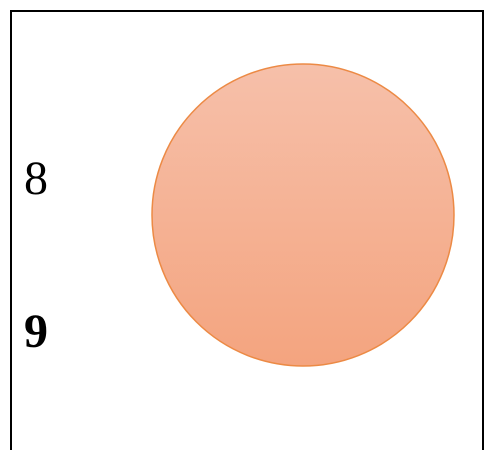 This screenshot has width=492, height=450. I want to click on label: 8, so click(36, 178).